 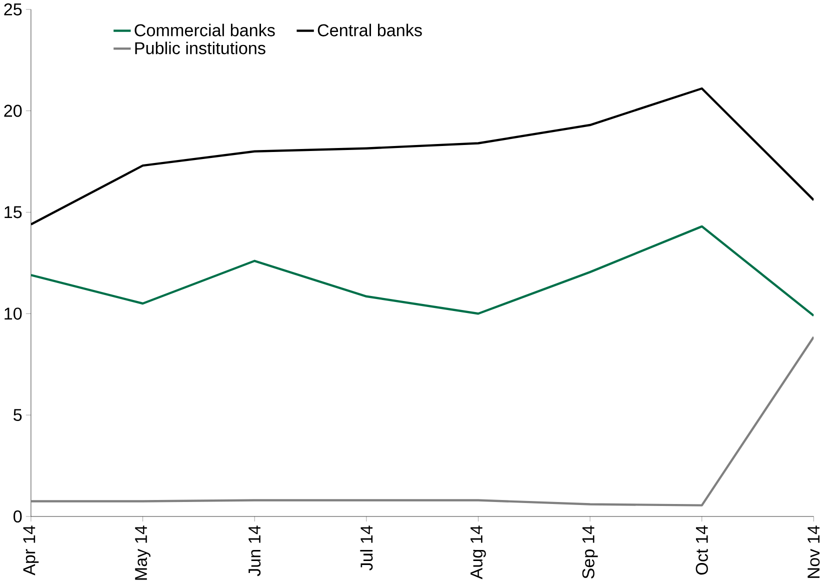 What do you see at coordinates (13, 313) in the screenshot?
I see `y-tick-label: 10` at bounding box center [13, 313].